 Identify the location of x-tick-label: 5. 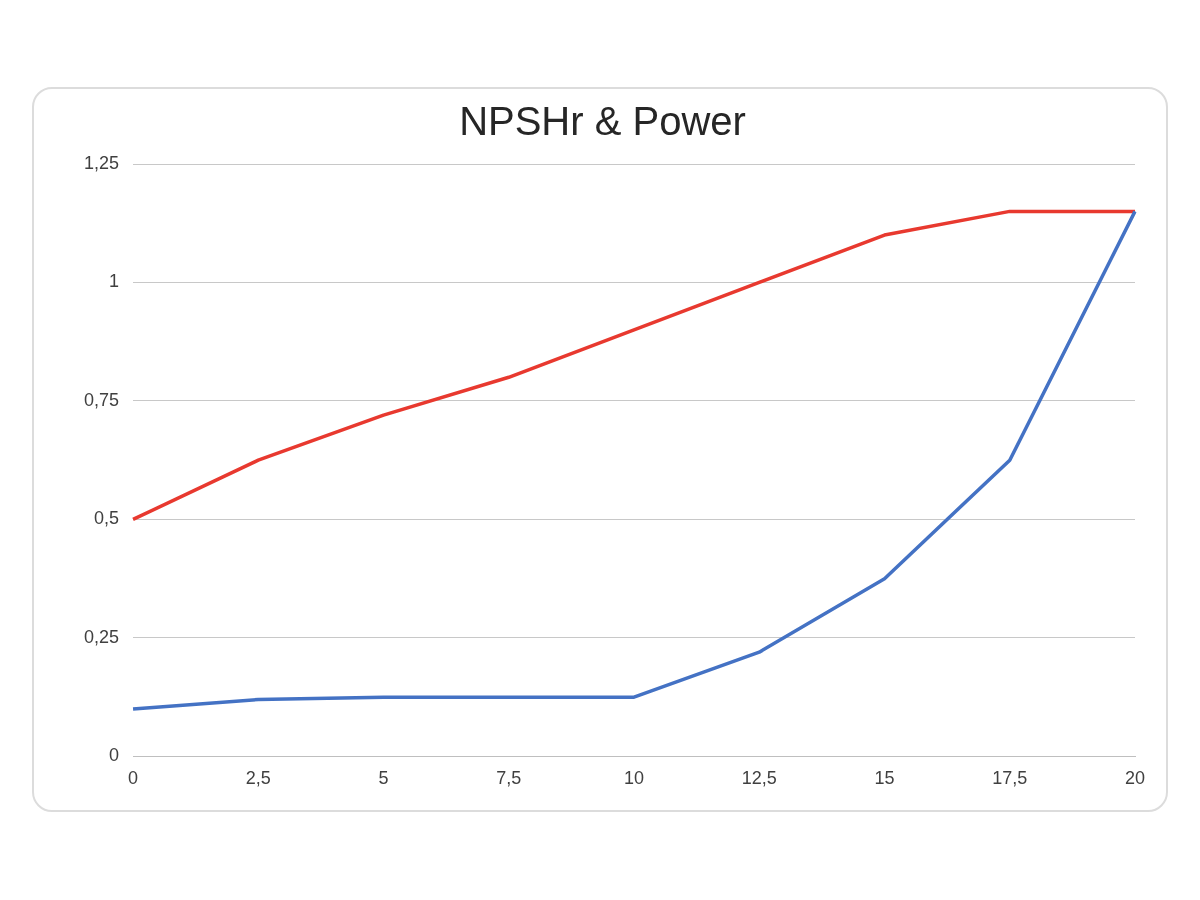
(383, 778).